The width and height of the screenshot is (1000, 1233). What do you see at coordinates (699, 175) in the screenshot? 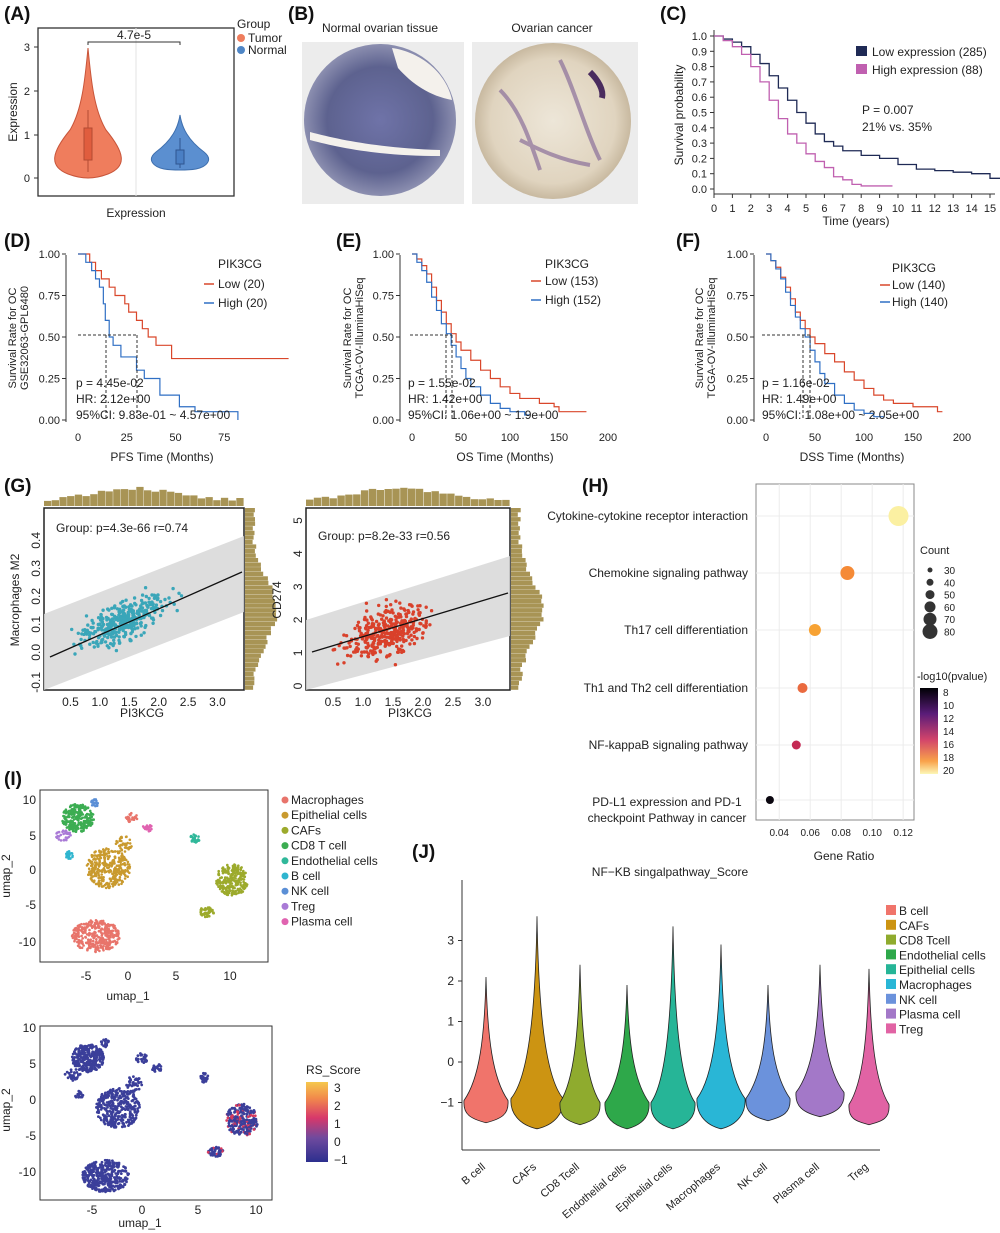
I see `y-tick-label: 0.1` at bounding box center [699, 175].